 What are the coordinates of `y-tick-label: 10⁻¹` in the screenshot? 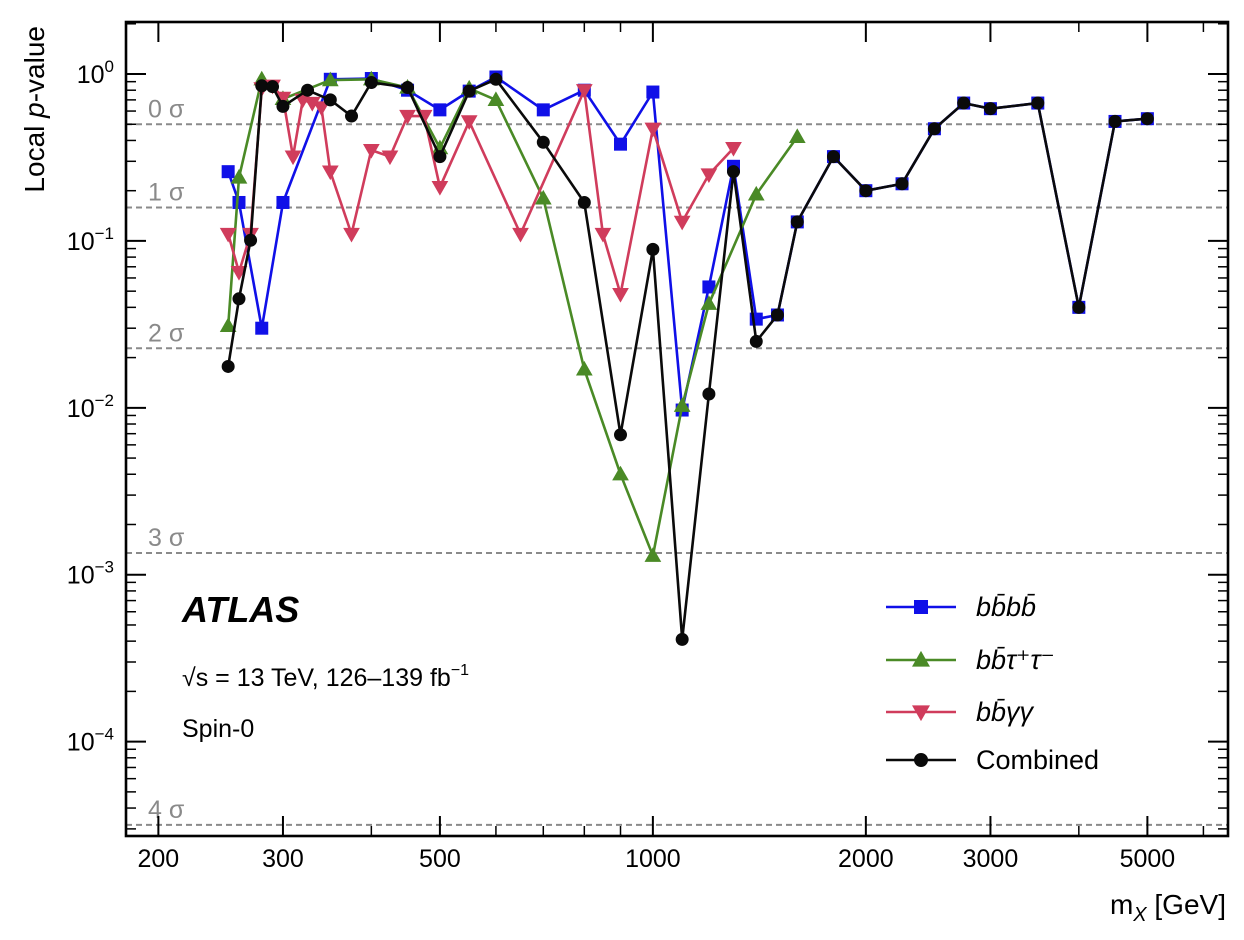 It's located at (90, 240).